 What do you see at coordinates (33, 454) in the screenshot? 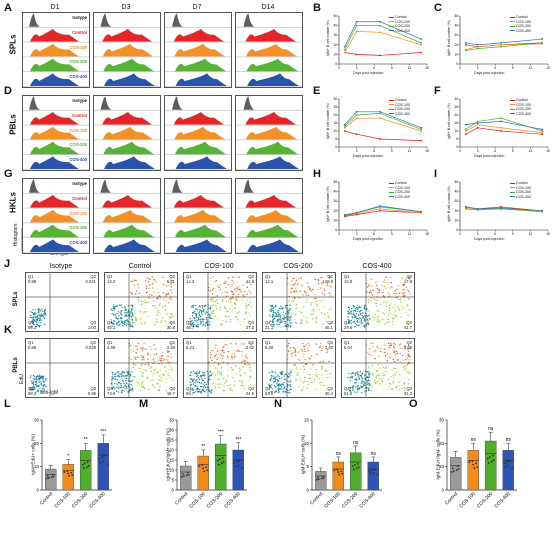
I see `y-axis-label: IgM+EdU+ cells (%)` at bounding box center [33, 454].